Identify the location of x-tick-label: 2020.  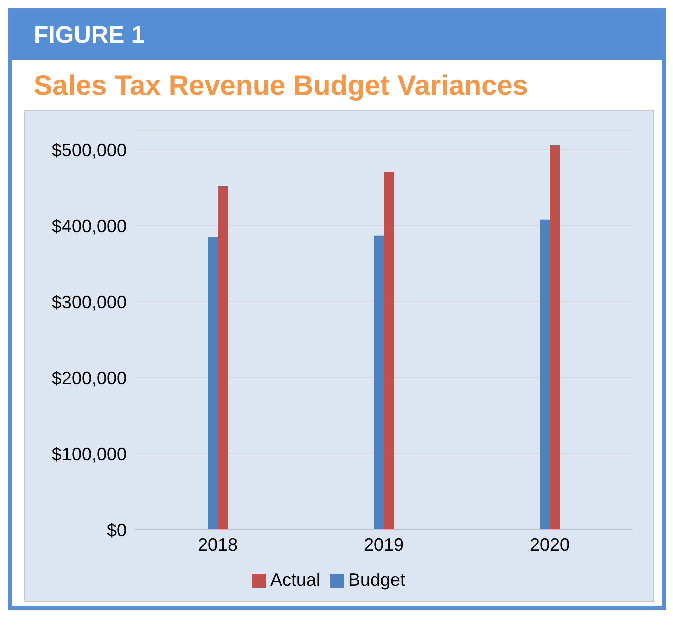
(550, 544).